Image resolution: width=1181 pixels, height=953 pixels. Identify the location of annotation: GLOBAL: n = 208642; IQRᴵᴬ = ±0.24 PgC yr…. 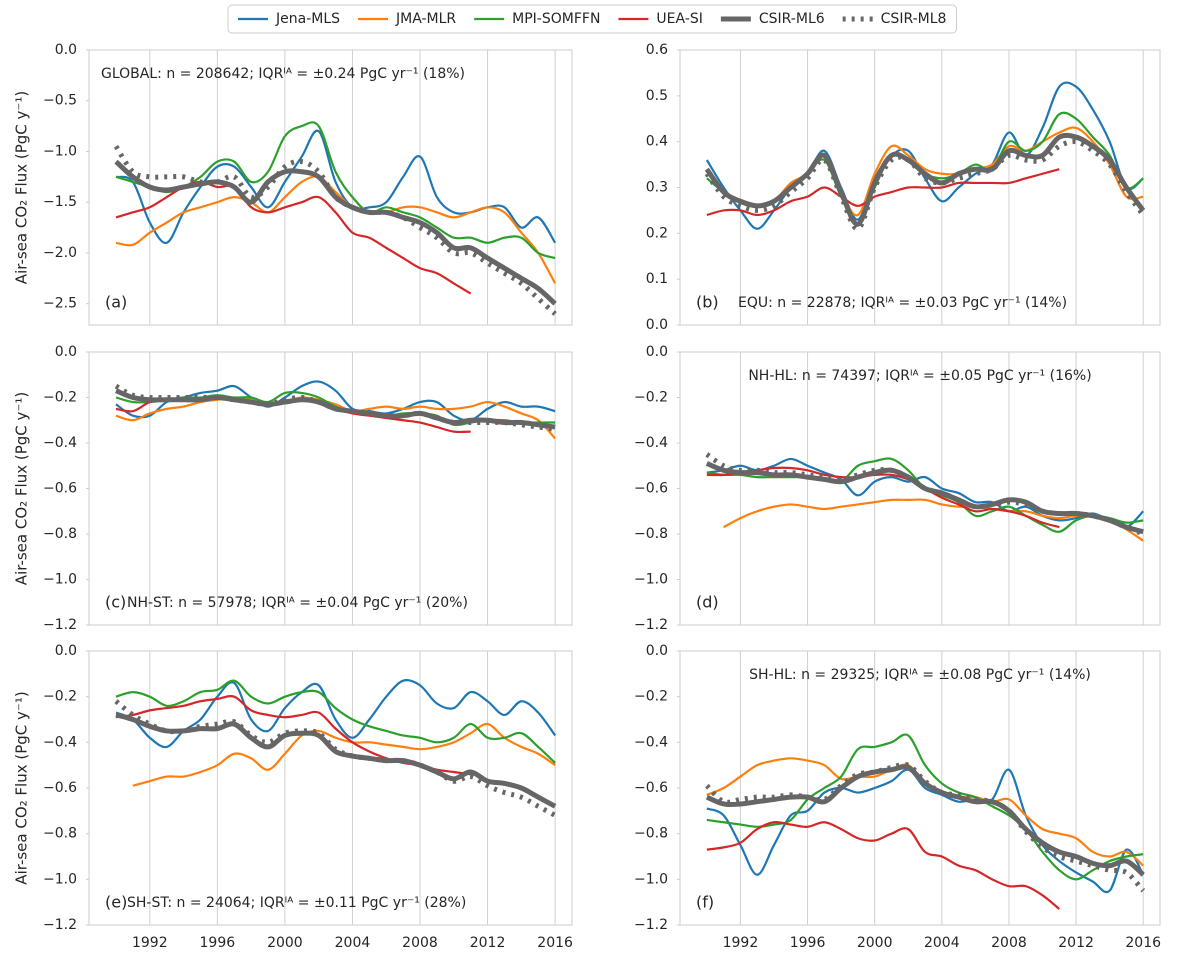
(283, 74).